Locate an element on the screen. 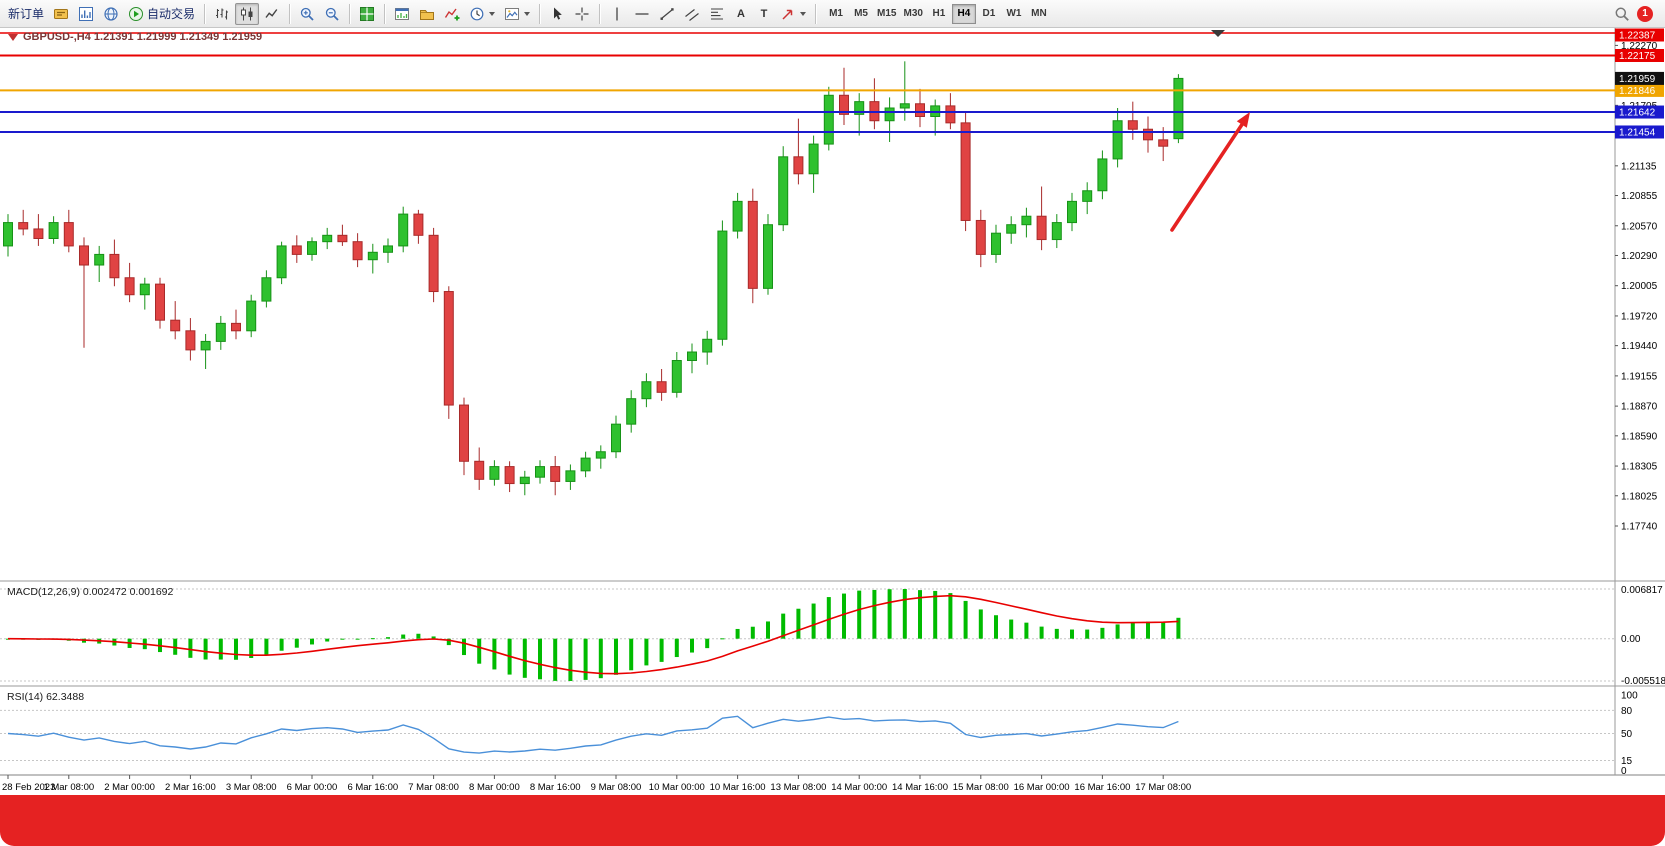 The height and width of the screenshot is (846, 1665). timeframe-button-m1: M1 is located at coordinates (836, 14).